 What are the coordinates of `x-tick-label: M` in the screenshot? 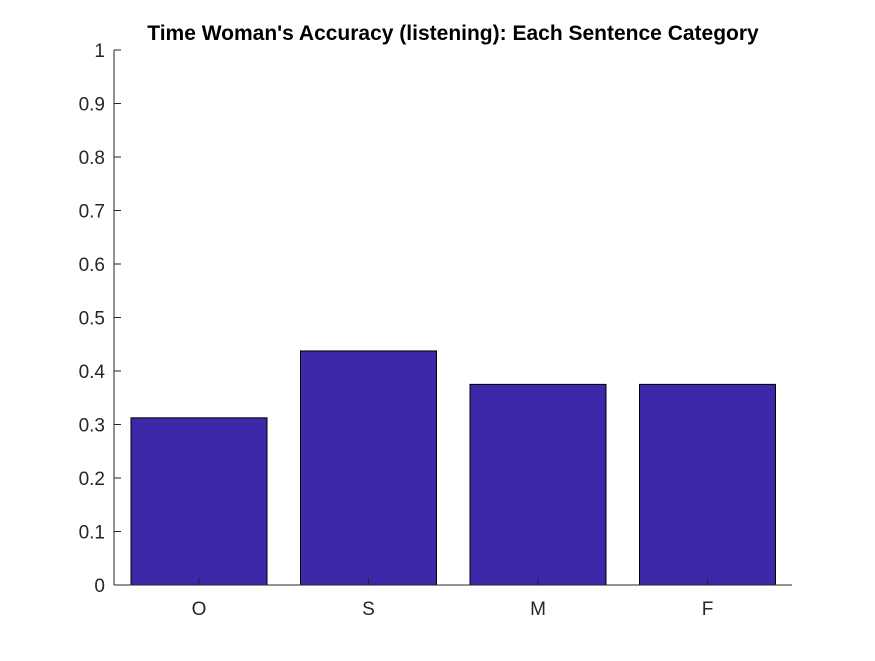 It's located at (538, 609).